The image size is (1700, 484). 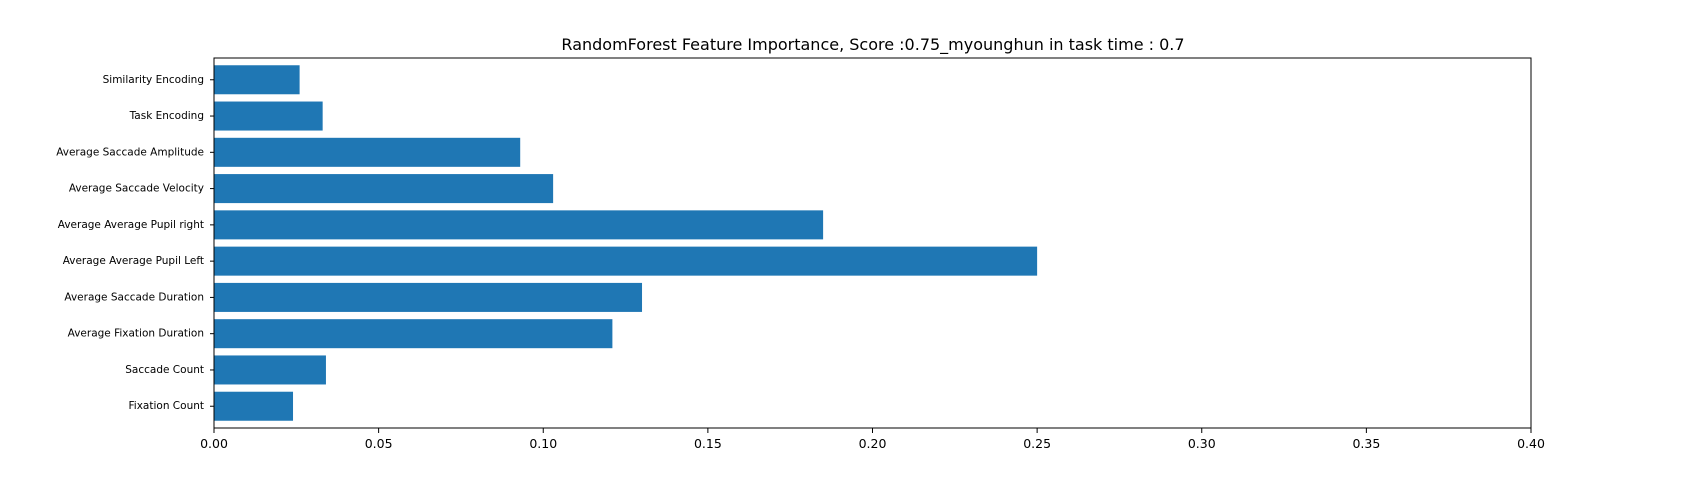 I want to click on x-axis: 0.00 0.05 0.10 0.15 0.20 0.25 0.30 0.35 0.40, so click(x=872, y=439).